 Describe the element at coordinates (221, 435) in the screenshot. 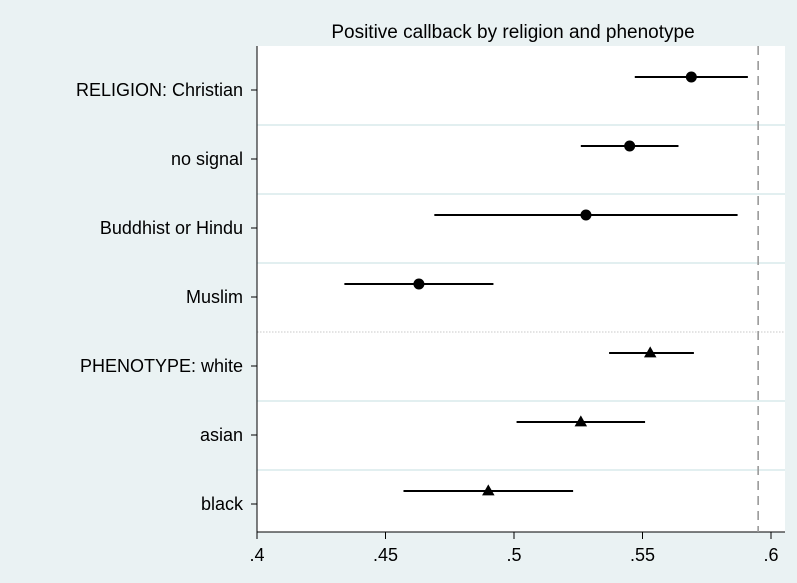

I see `y-tick-label: asian` at that location.